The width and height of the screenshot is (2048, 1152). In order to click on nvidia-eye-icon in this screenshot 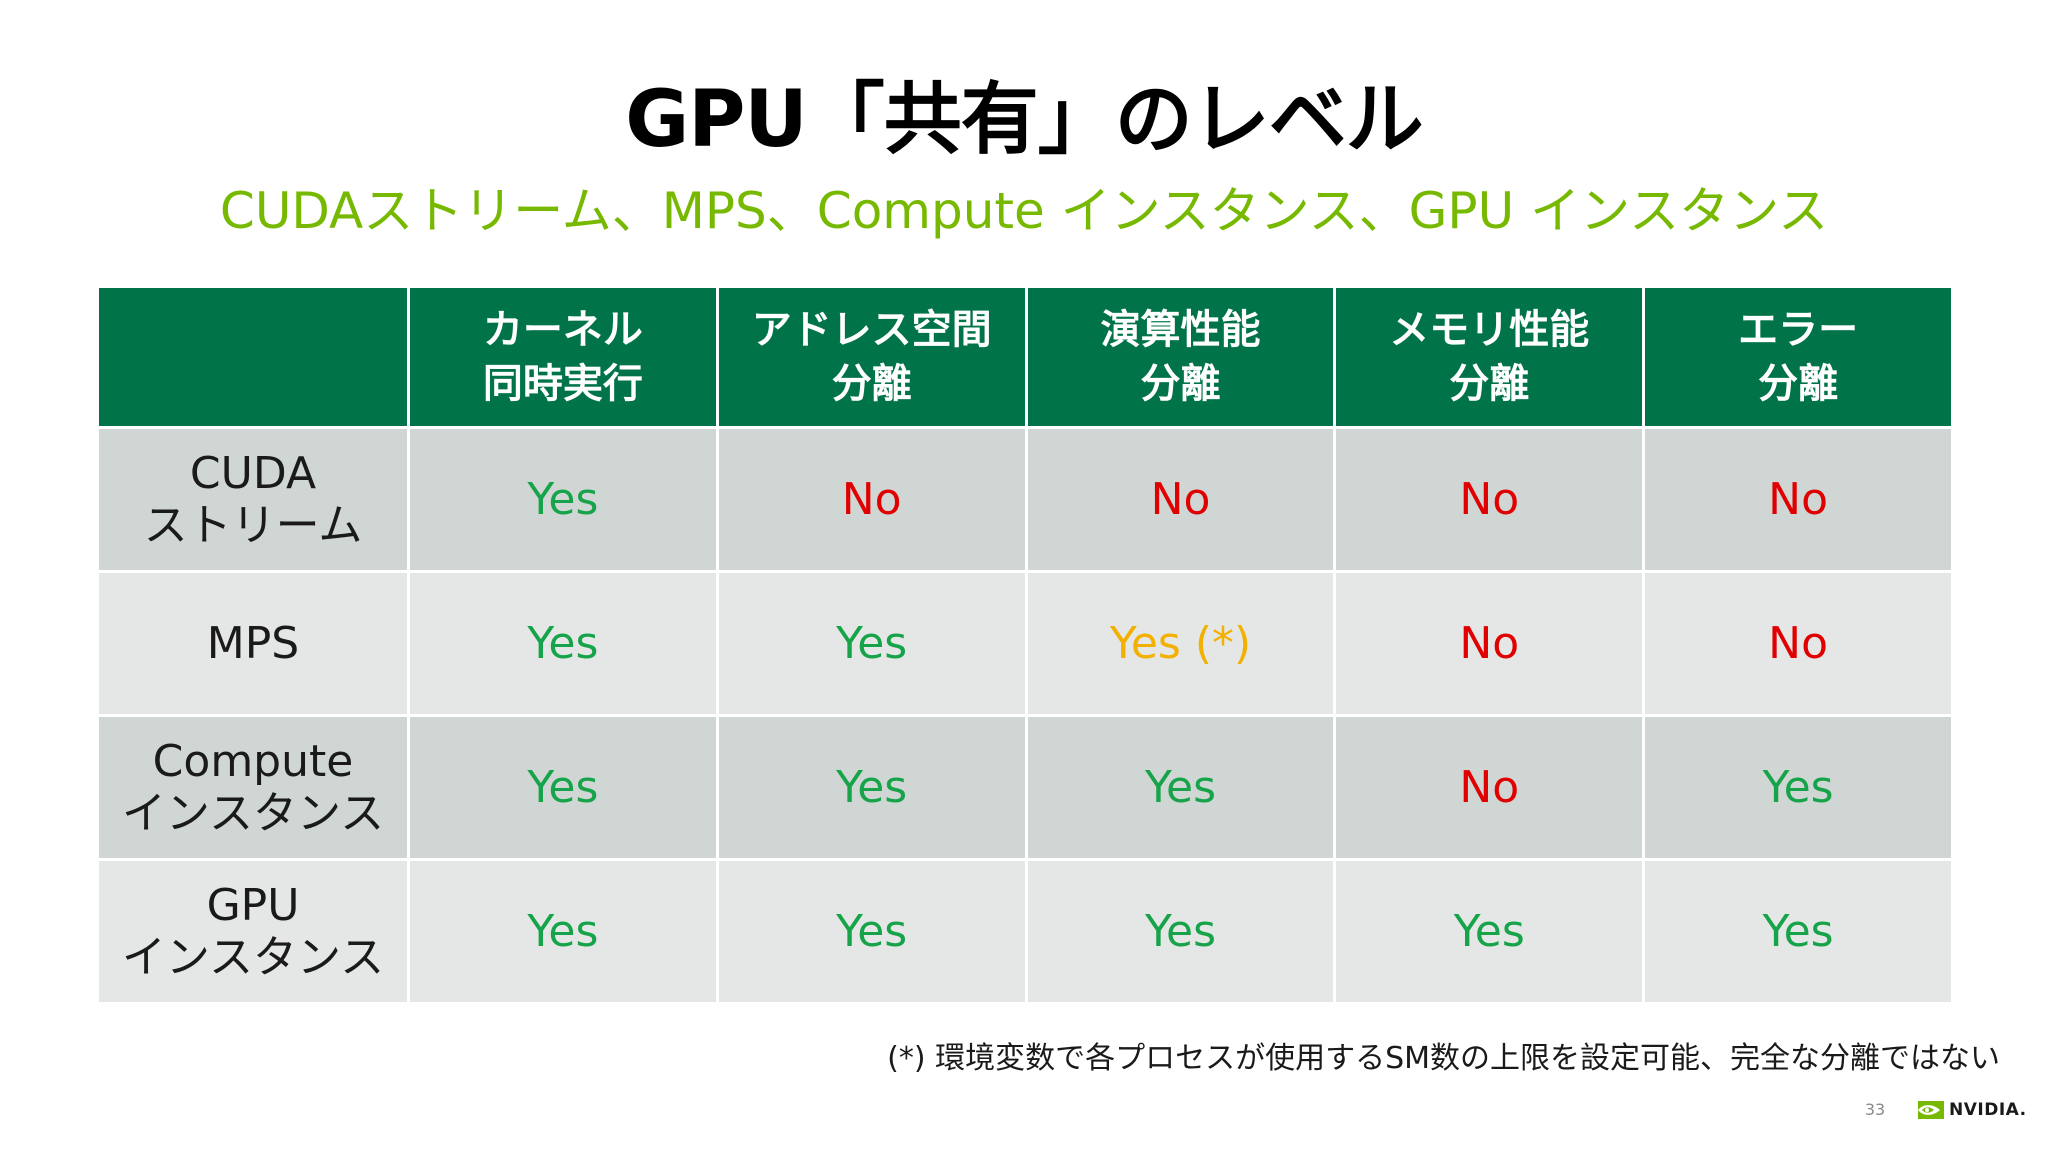, I will do `click(1931, 1110)`.